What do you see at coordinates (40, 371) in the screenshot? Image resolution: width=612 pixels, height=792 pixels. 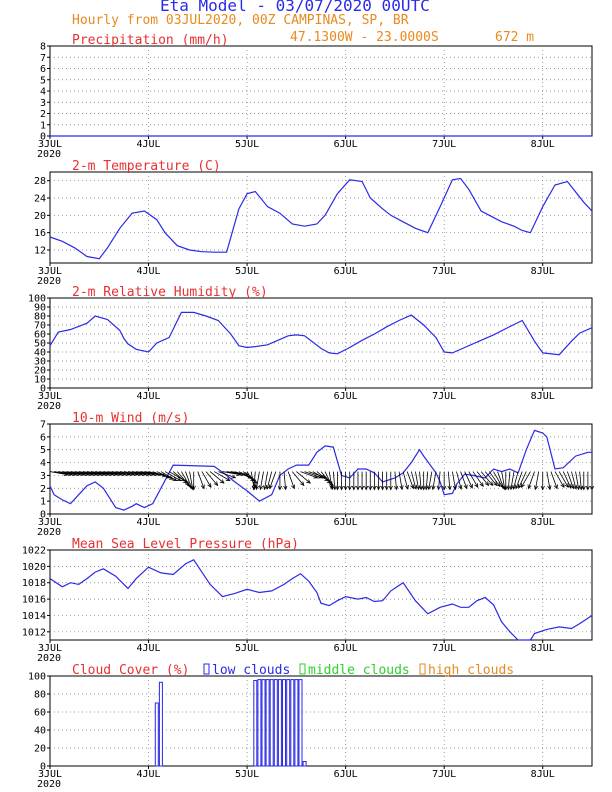 I see `panel-2-m-relative-humidity-ytick-label: 20` at bounding box center [40, 371].